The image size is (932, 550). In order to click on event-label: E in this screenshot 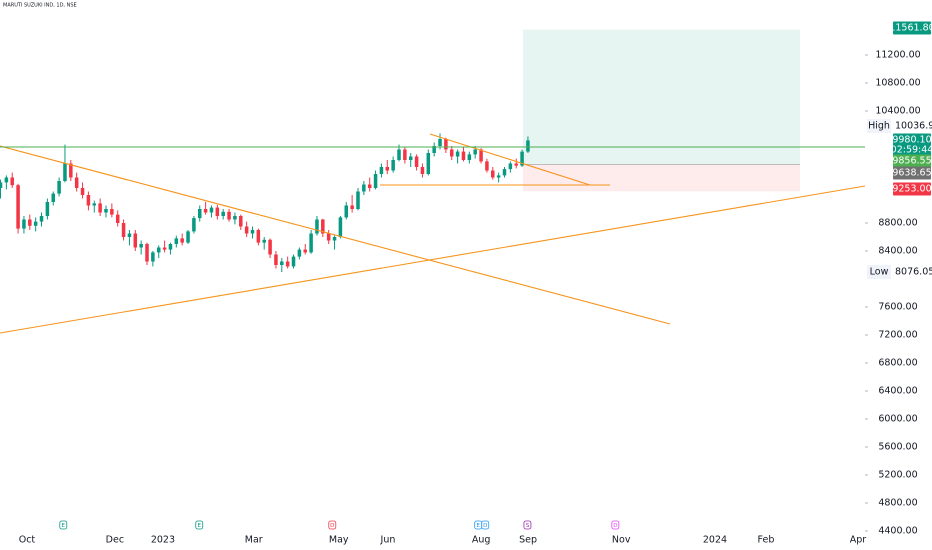, I will do `click(200, 526)`.